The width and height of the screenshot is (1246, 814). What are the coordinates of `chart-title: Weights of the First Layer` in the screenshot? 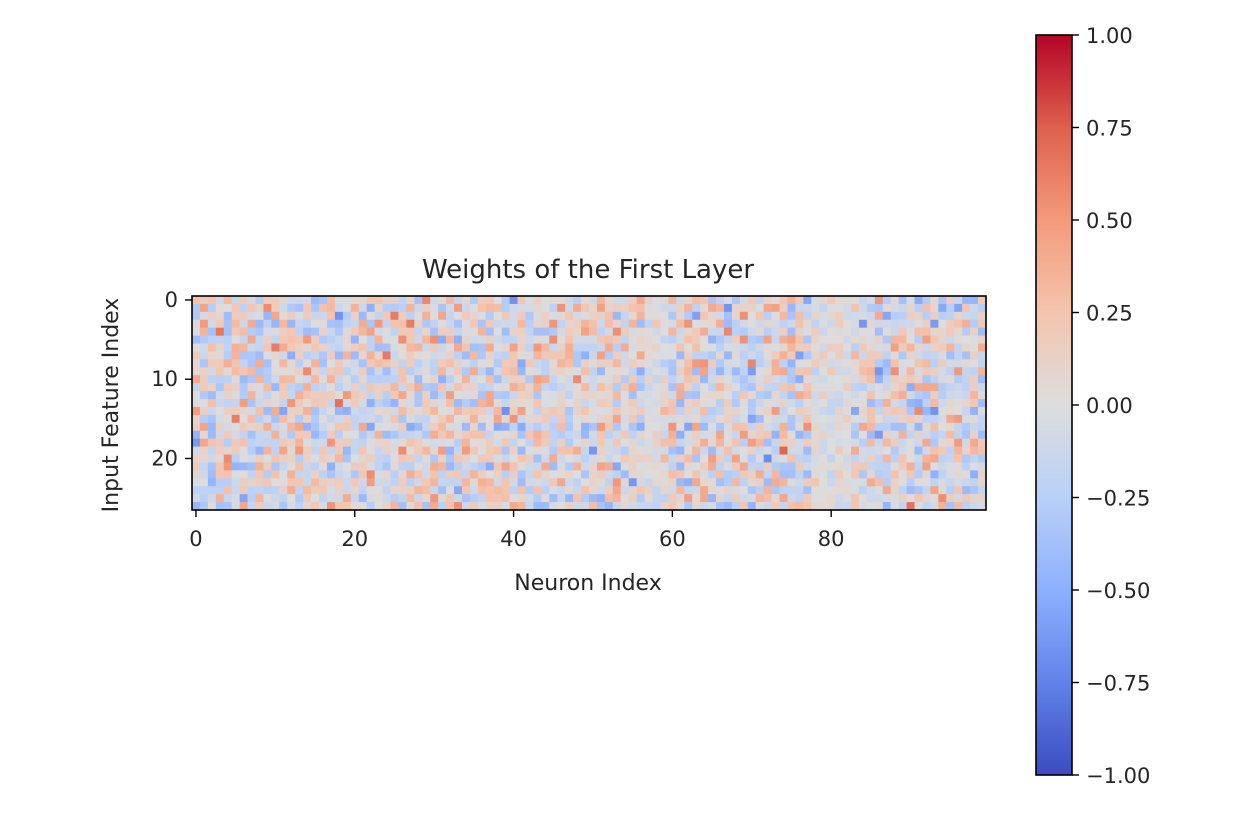 It's located at (588, 270).